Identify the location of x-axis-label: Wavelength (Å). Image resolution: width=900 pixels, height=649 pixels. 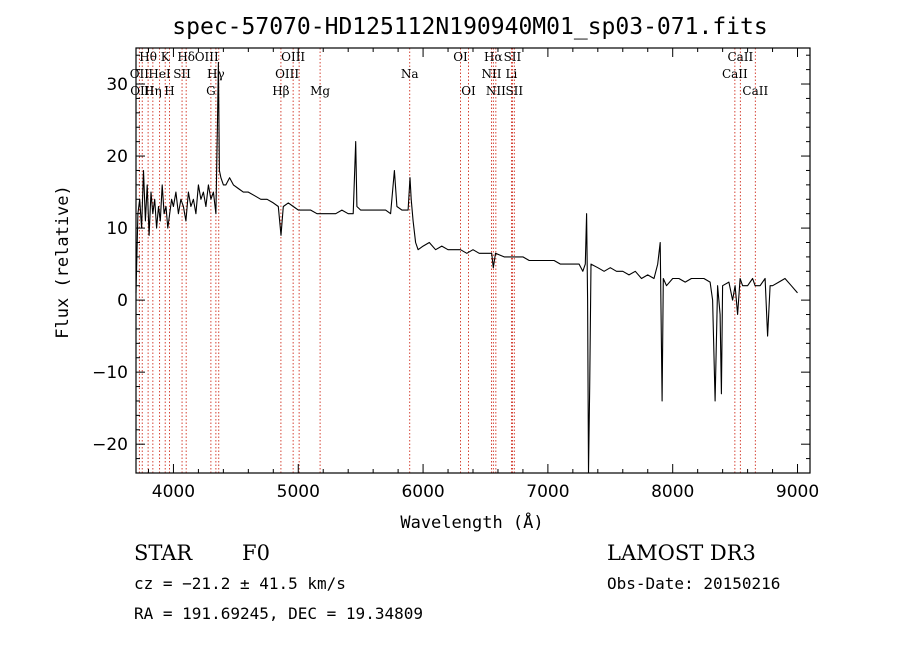
(471, 522).